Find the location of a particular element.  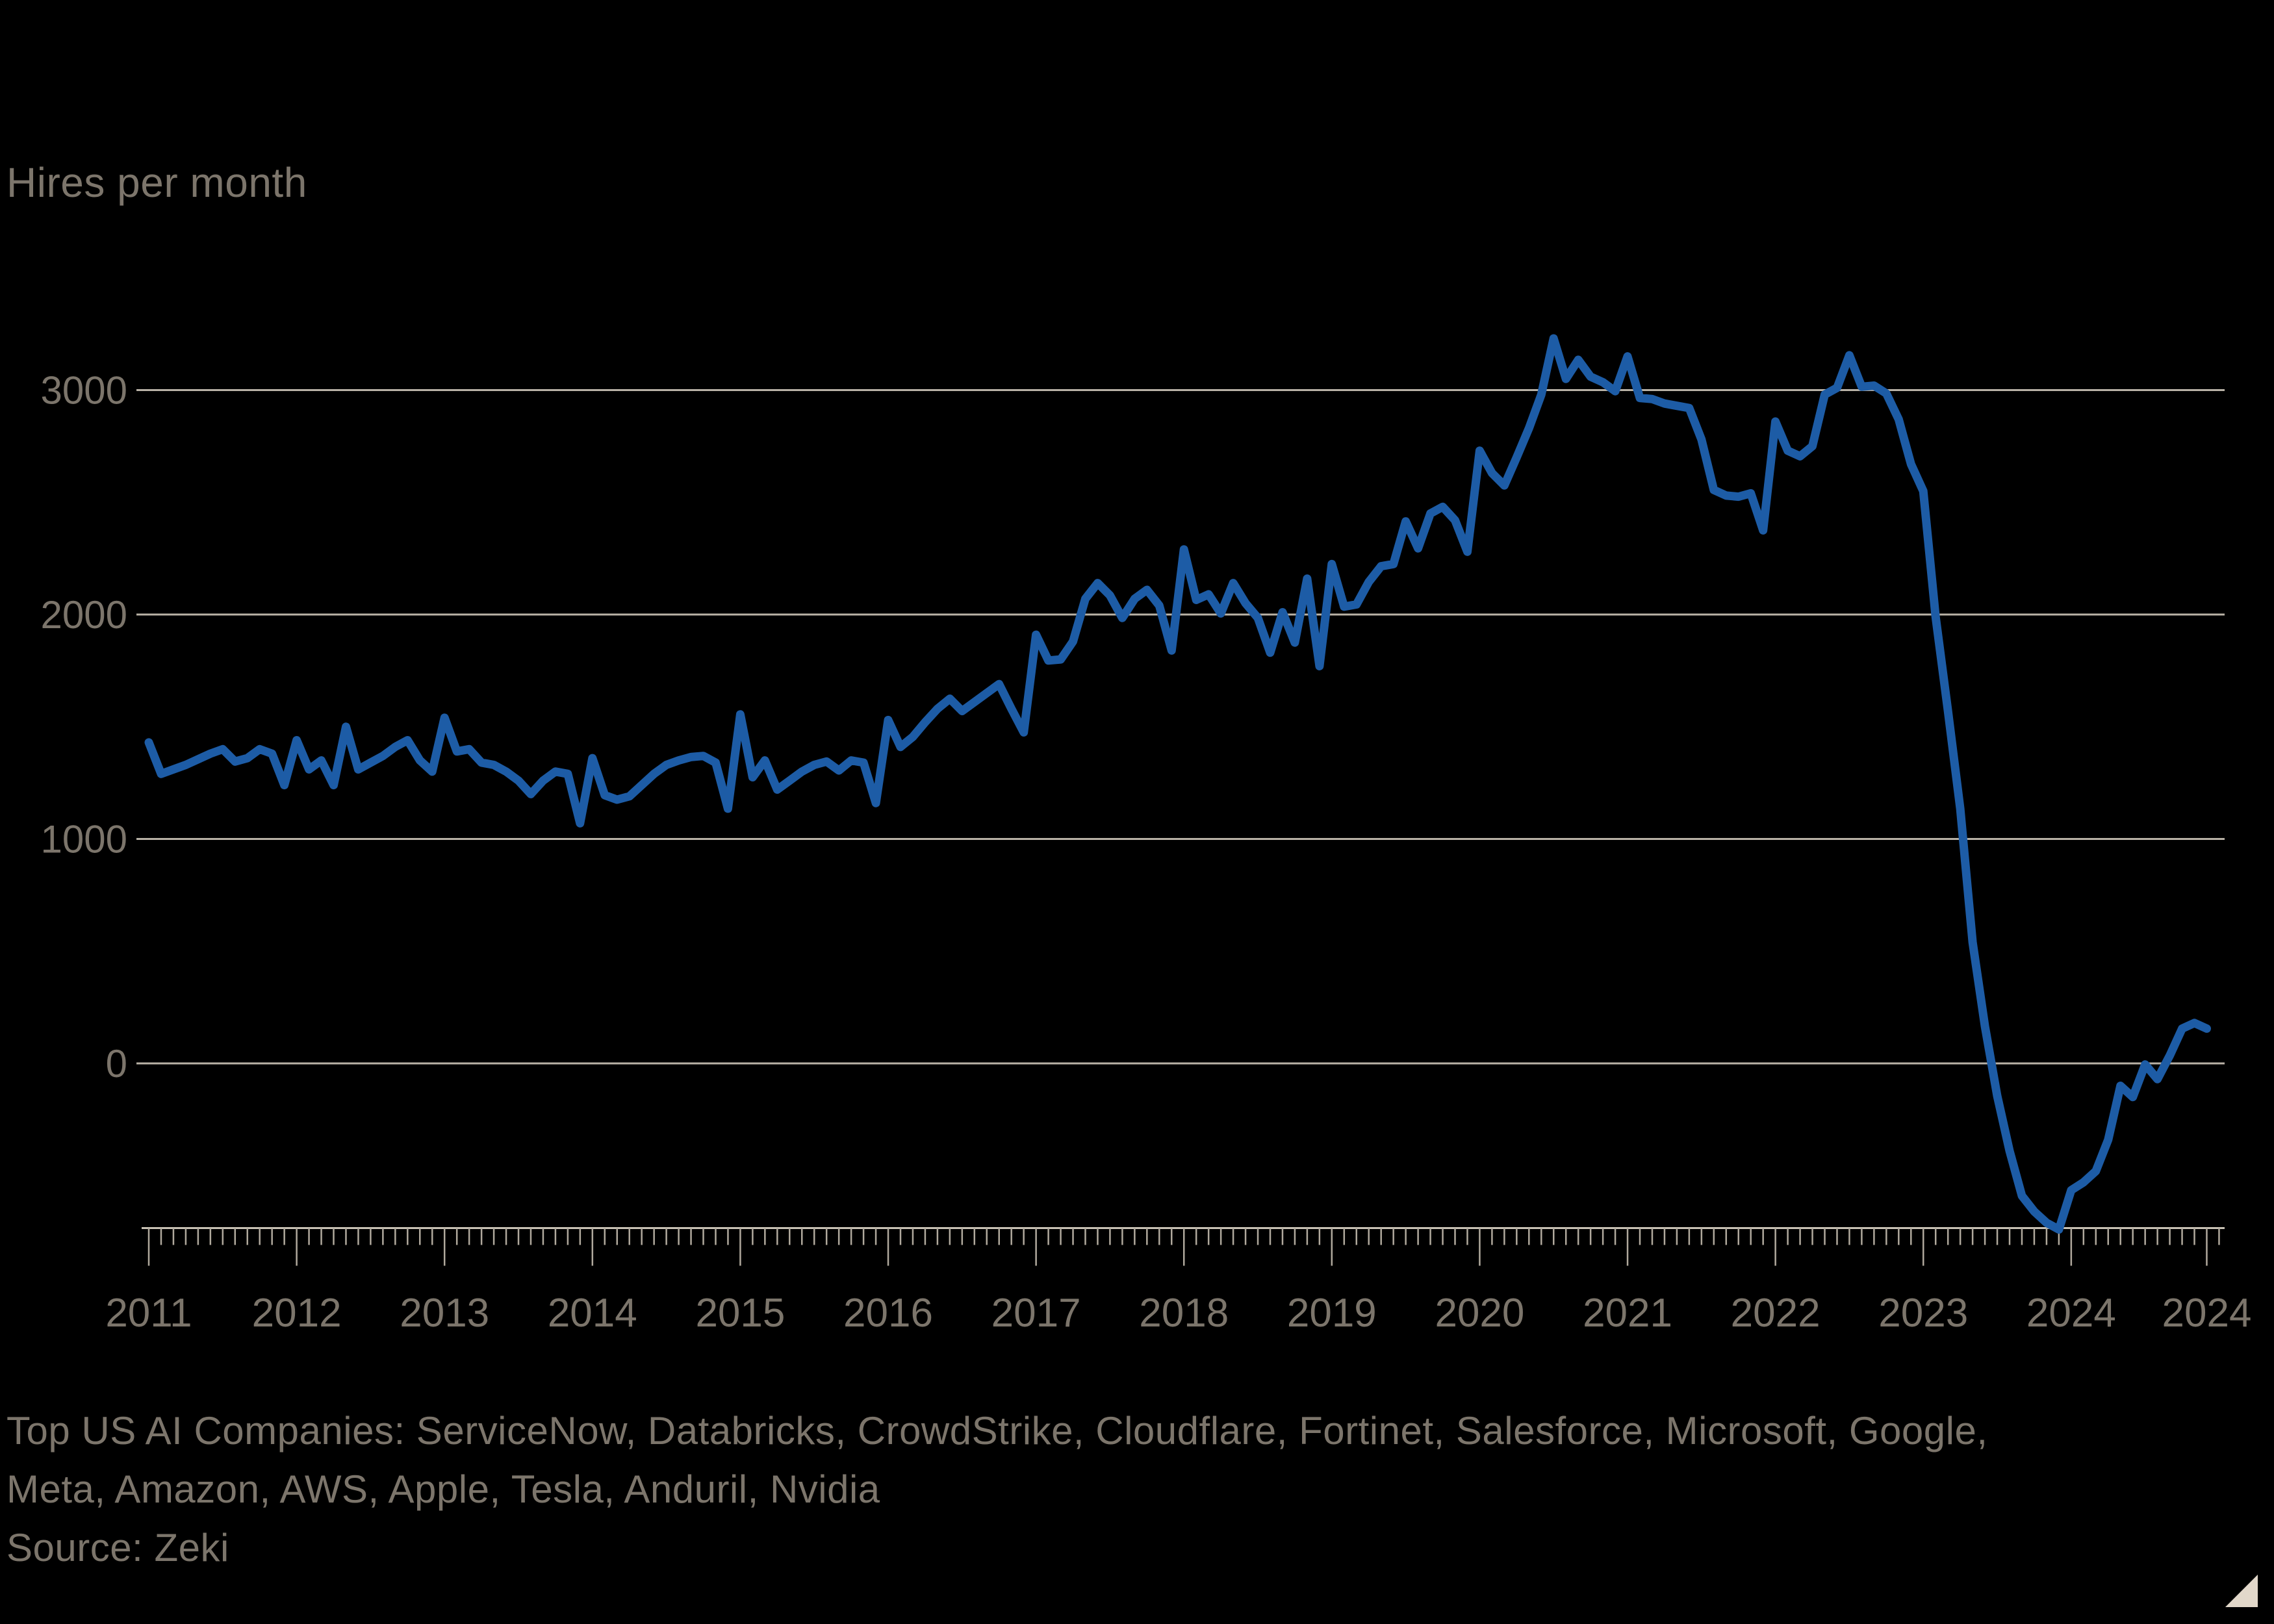

y-axis-title: Hires per month is located at coordinates (156, 182).